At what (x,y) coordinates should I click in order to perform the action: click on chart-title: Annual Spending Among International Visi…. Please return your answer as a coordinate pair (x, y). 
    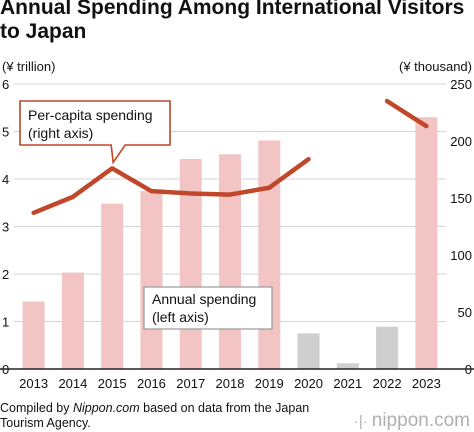
    Looking at the image, I should click on (237, 22).